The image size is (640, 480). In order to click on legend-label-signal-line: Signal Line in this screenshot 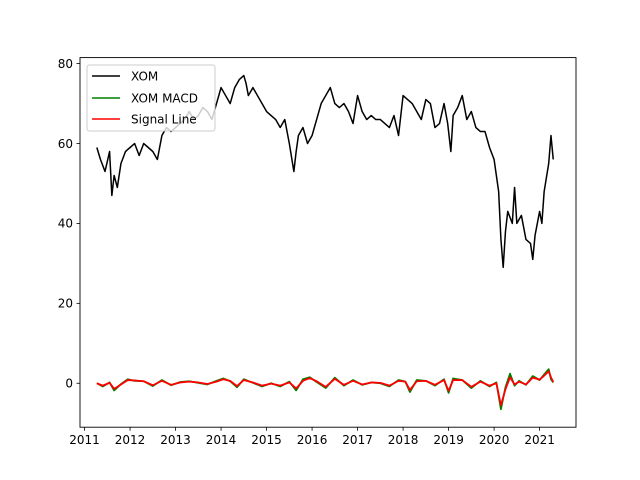, I will do `click(164, 120)`.